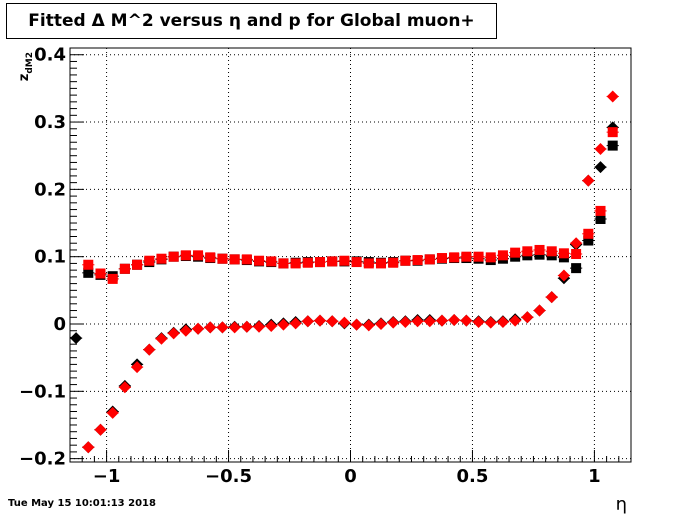 Image resolution: width=700 pixels, height=514 pixels. I want to click on y-axis-title: zdM2, so click(26, 66).